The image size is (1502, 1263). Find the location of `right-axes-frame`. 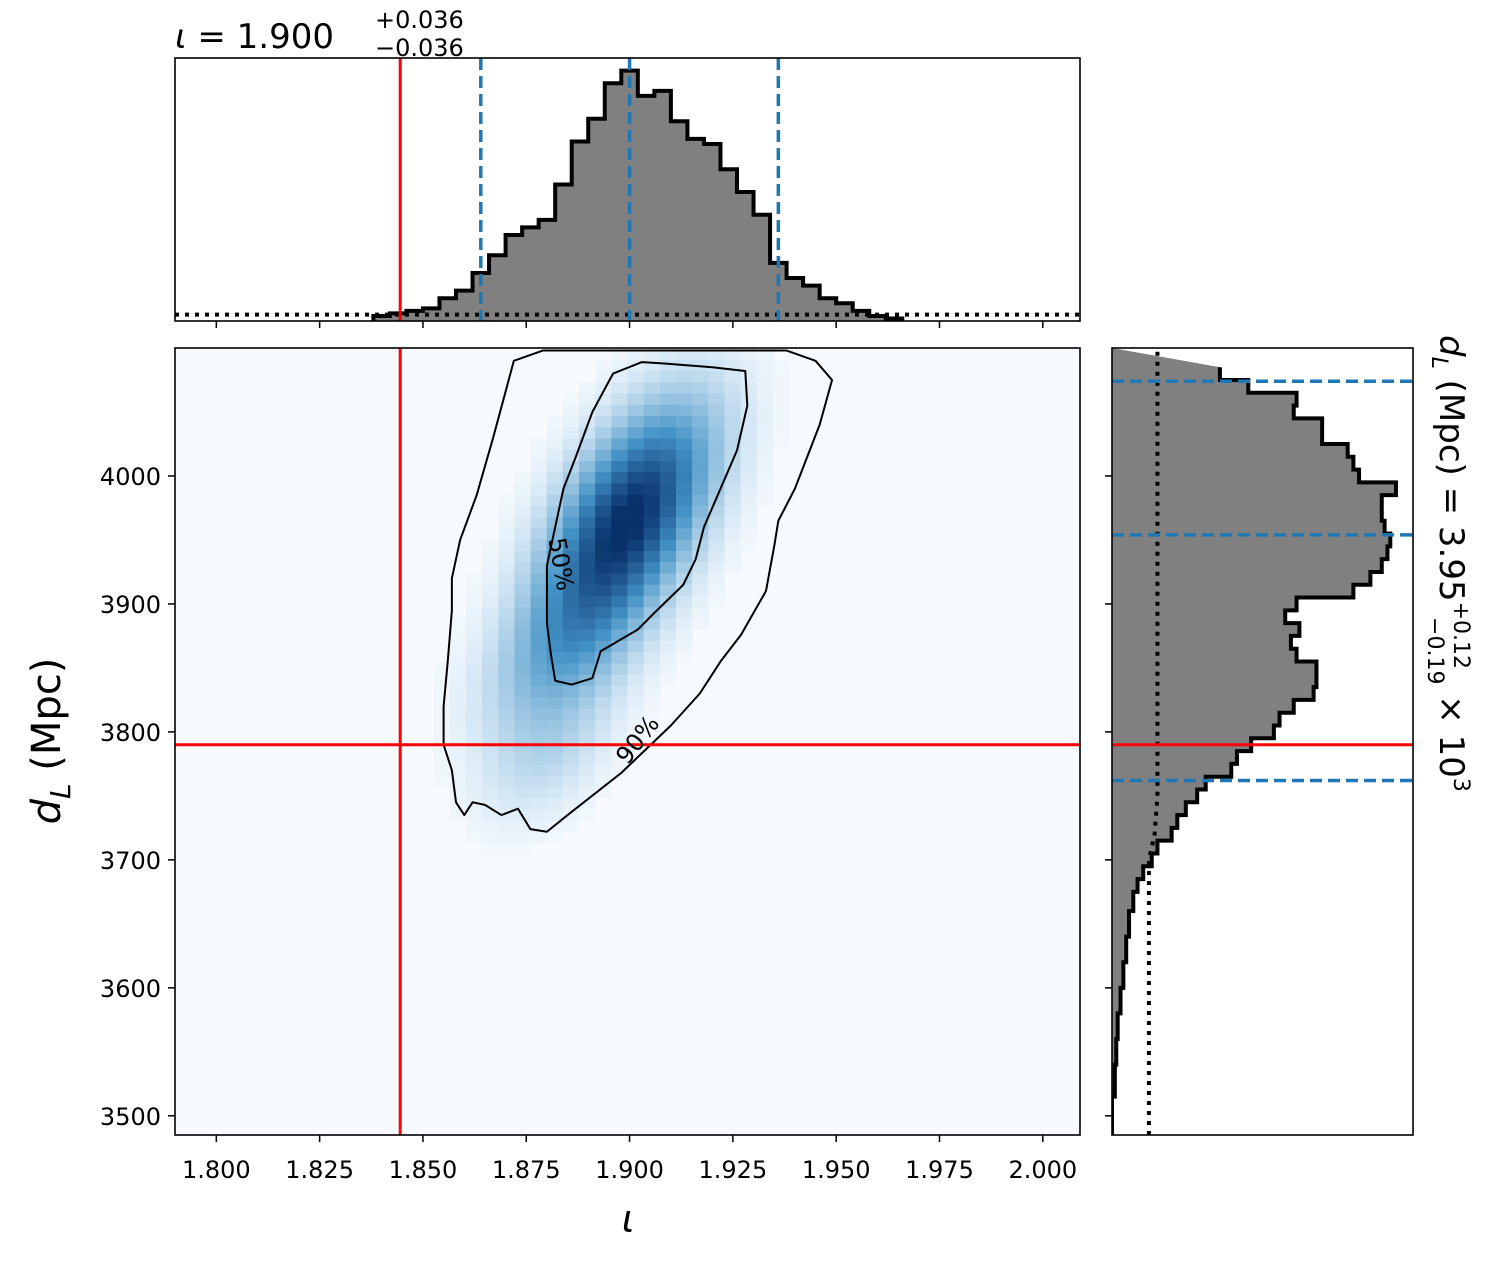

right-axes-frame is located at coordinates (1262, 741).